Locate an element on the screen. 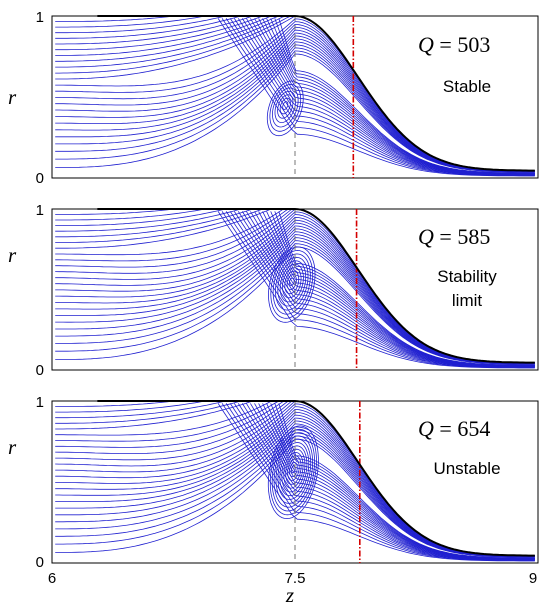  x-tick-label: 6 is located at coordinates (52, 578).